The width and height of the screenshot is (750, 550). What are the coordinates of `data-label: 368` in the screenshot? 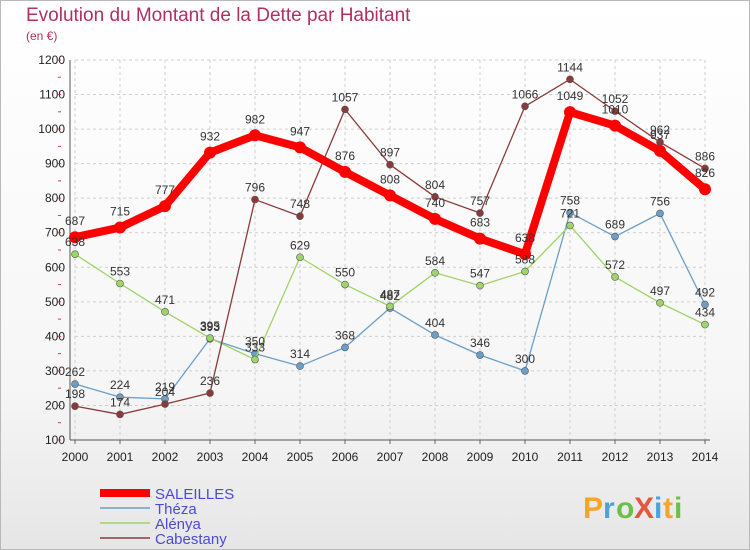 It's located at (345, 335).